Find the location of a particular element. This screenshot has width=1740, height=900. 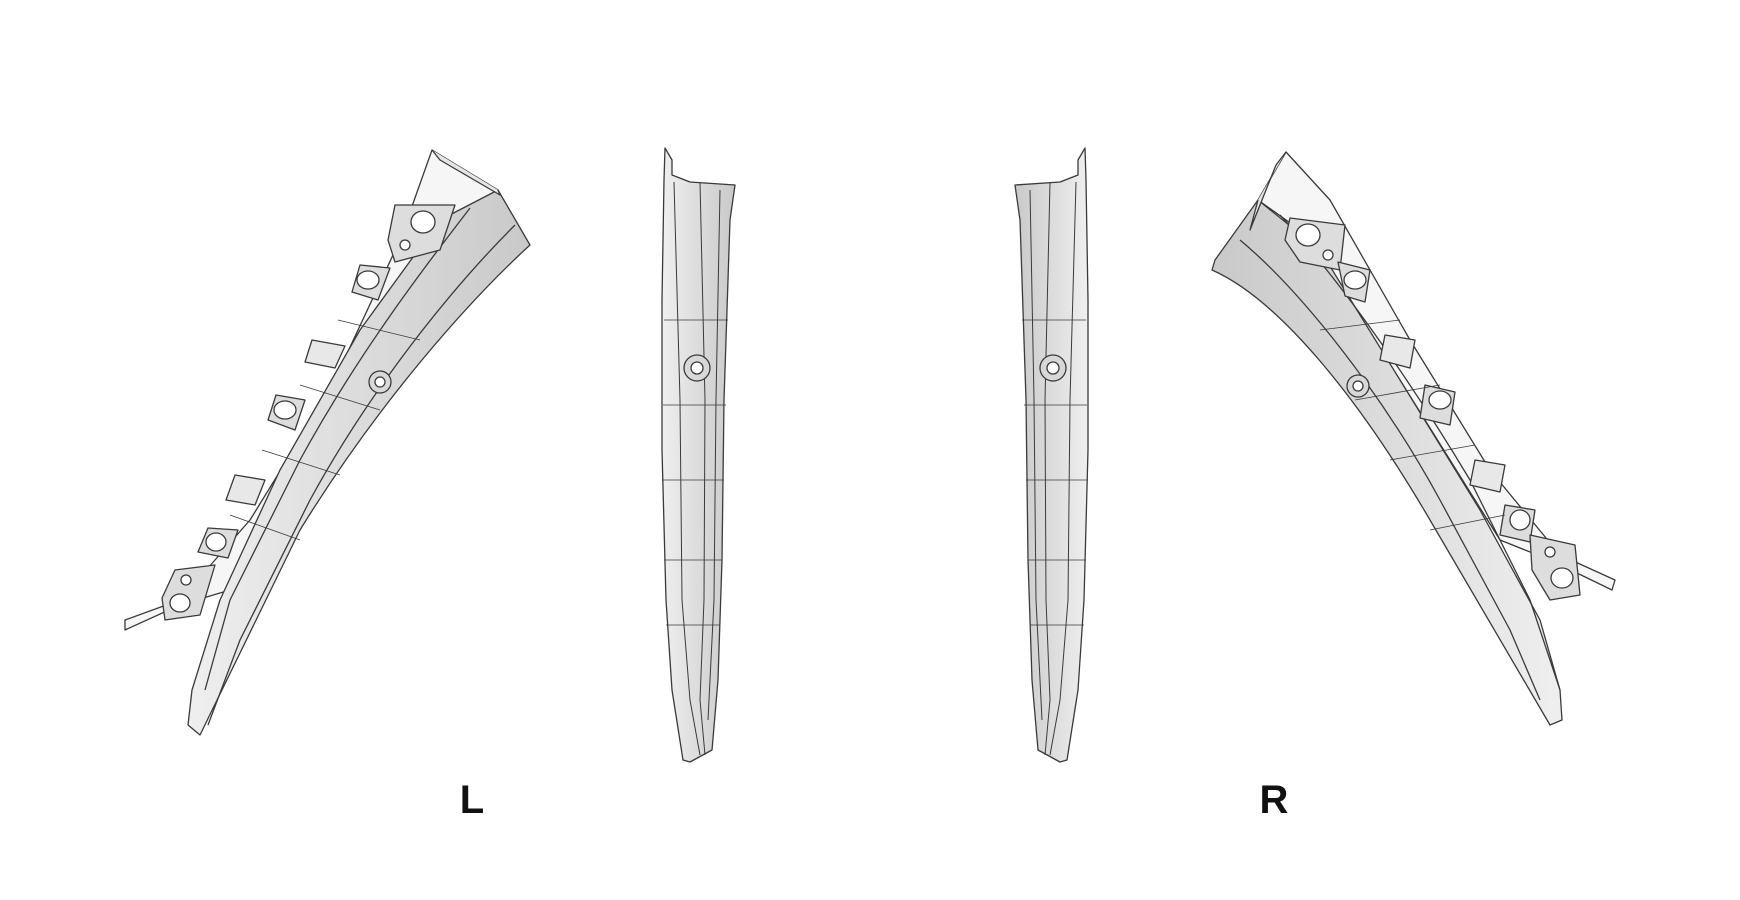

right-iso-section-lines is located at coordinates (1412, 425).